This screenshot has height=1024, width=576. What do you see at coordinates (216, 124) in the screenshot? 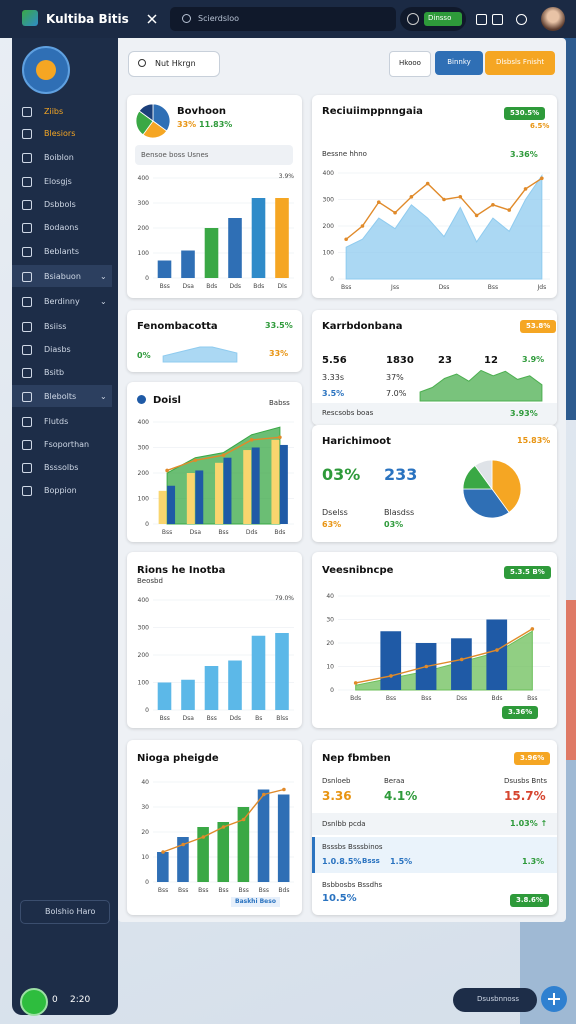
I see `subtitle: 11.83%` at bounding box center [216, 124].